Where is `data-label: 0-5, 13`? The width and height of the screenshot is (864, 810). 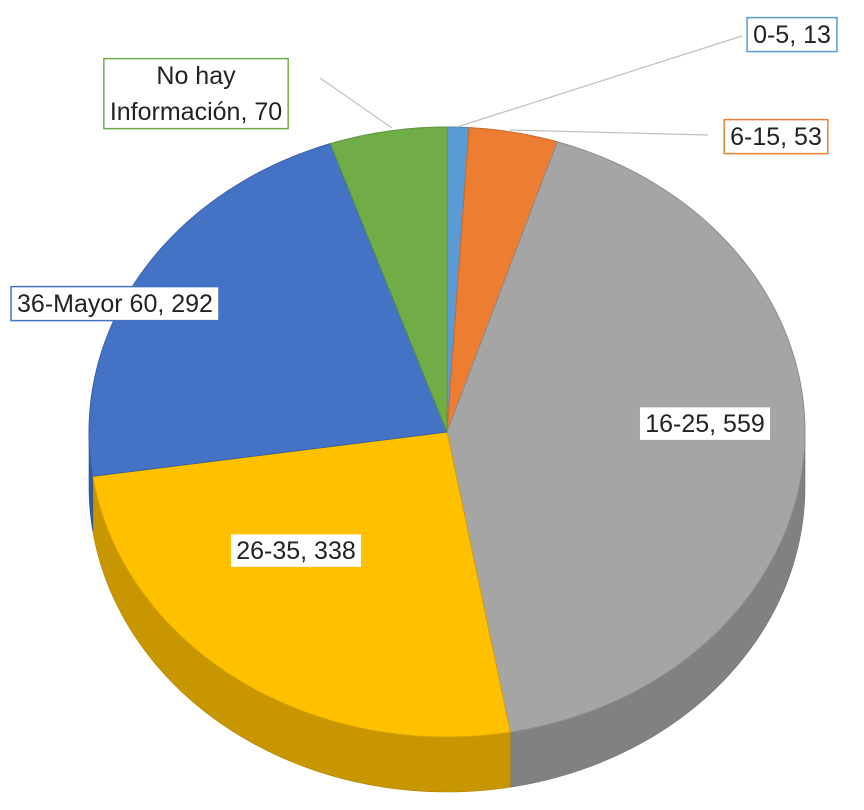
data-label: 0-5, 13 is located at coordinates (792, 35).